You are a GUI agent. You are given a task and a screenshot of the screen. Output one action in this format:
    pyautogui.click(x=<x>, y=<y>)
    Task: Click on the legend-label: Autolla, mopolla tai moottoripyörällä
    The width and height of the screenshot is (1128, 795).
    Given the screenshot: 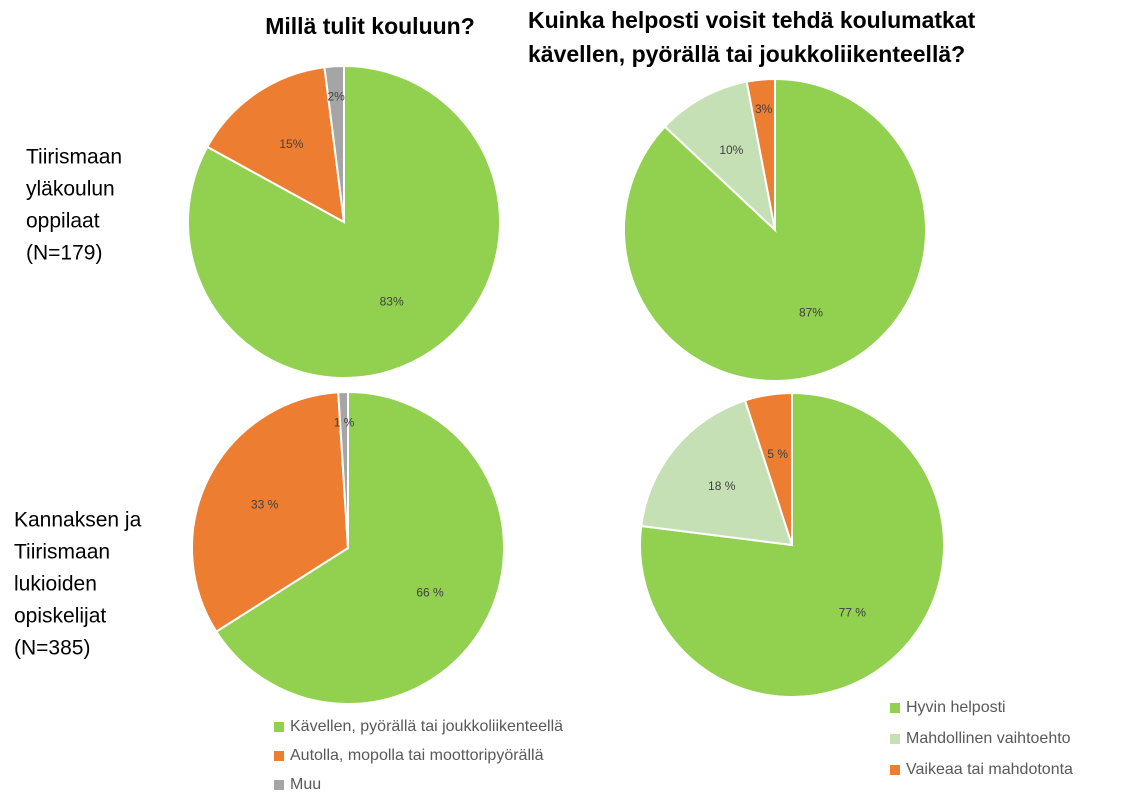 What is the action you would take?
    pyautogui.click(x=417, y=755)
    